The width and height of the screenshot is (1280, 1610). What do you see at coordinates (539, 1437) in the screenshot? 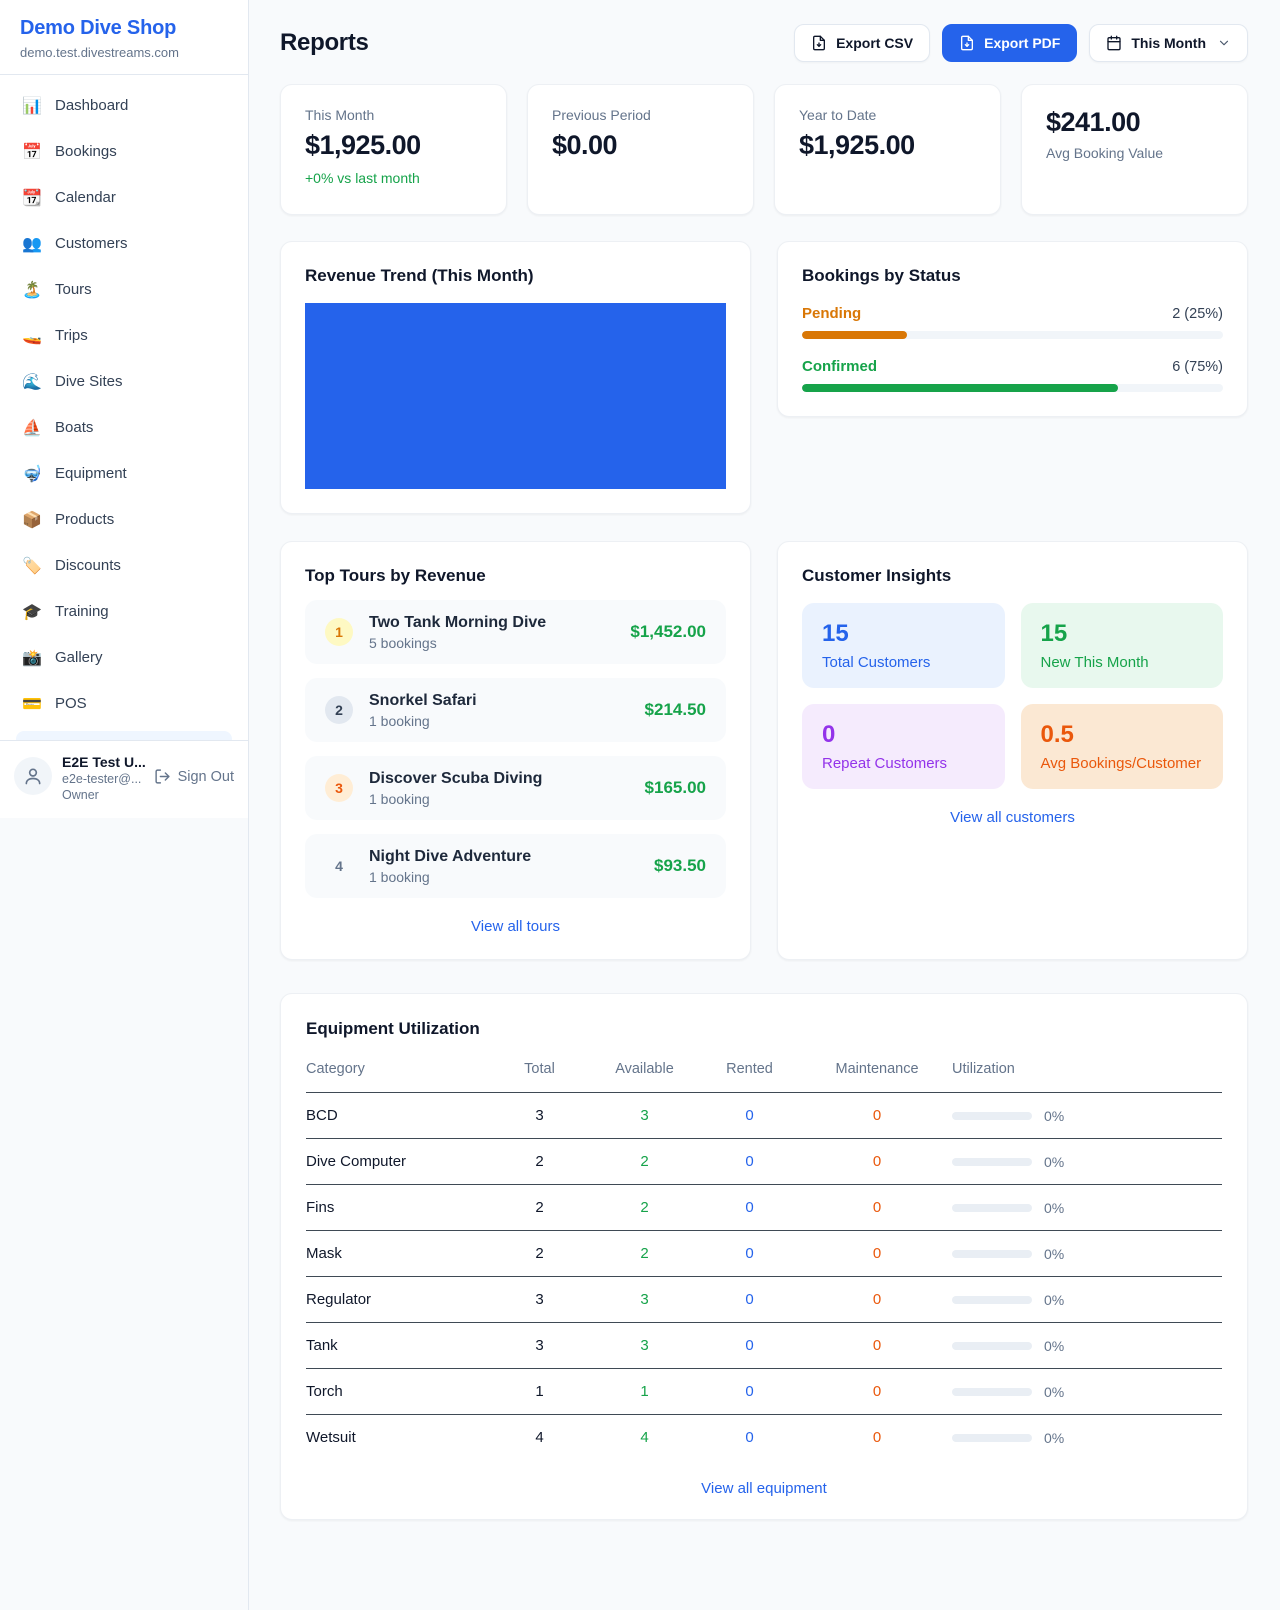
I see `cell-total: 4` at bounding box center [539, 1437].